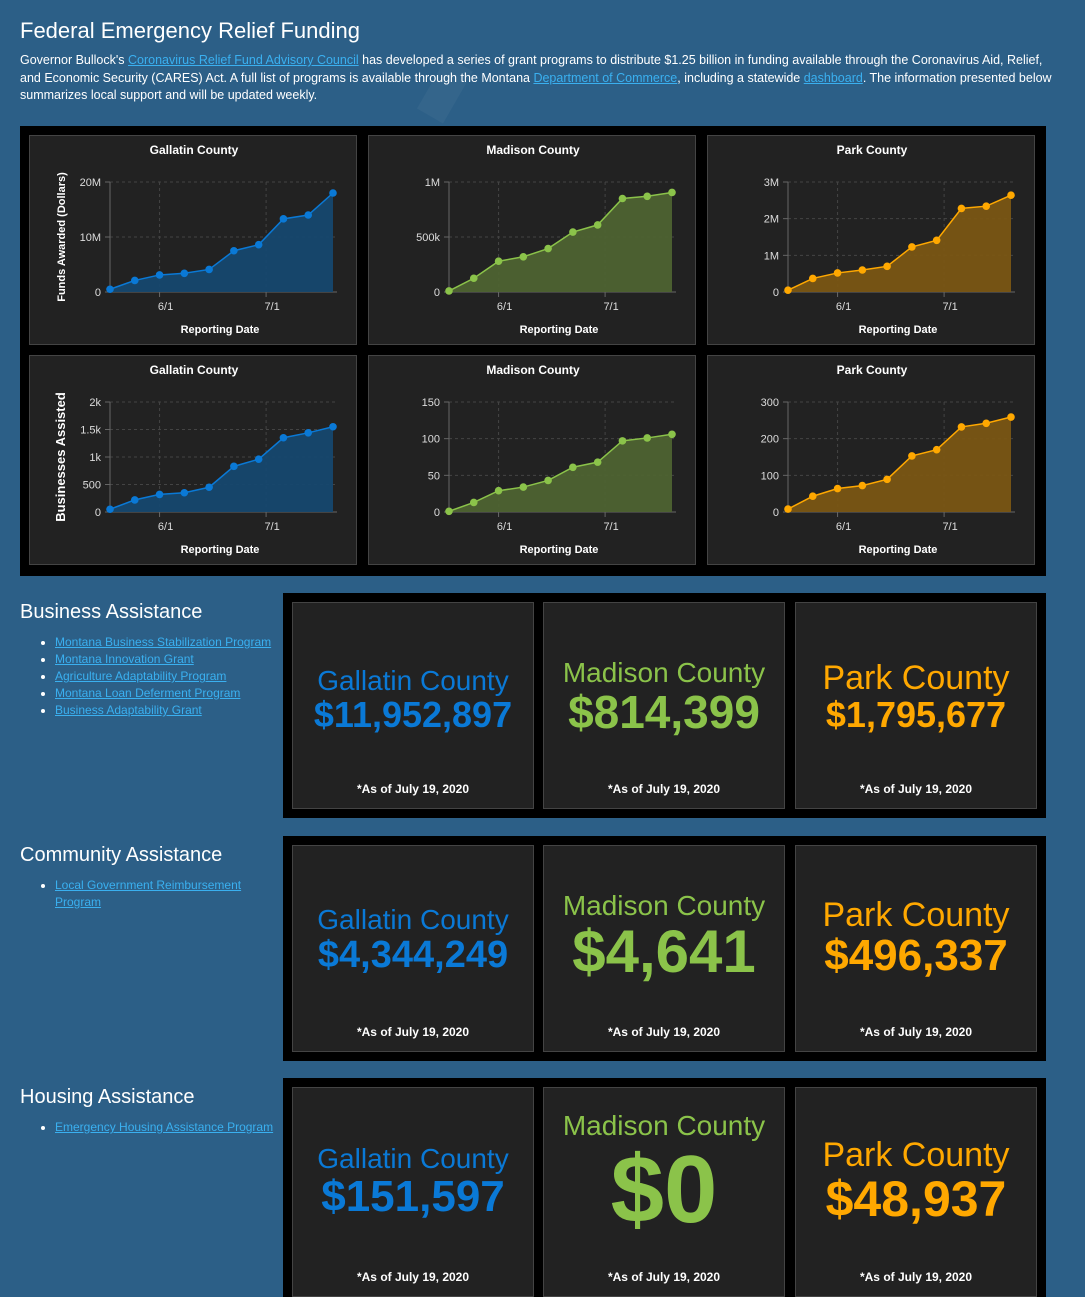 The image size is (1085, 1297). What do you see at coordinates (74, 60) in the screenshot?
I see `intro-text: Governor Bullock's` at bounding box center [74, 60].